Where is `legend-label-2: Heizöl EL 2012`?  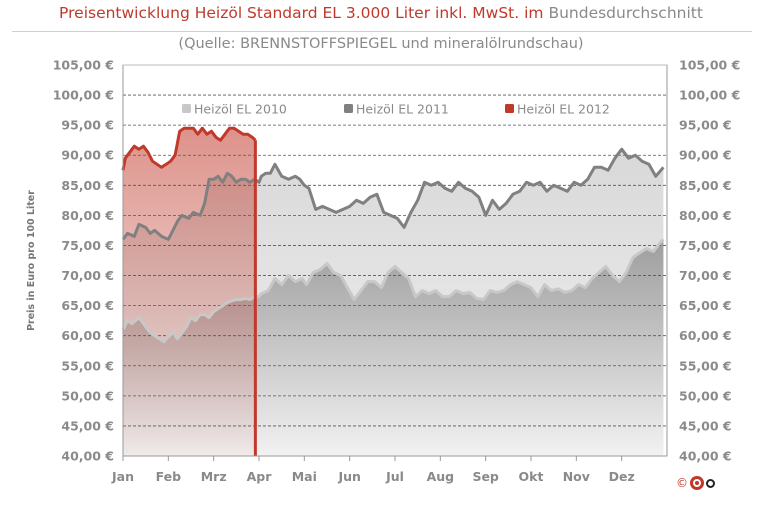
legend-label-2: Heizöl EL 2012 is located at coordinates (563, 109).